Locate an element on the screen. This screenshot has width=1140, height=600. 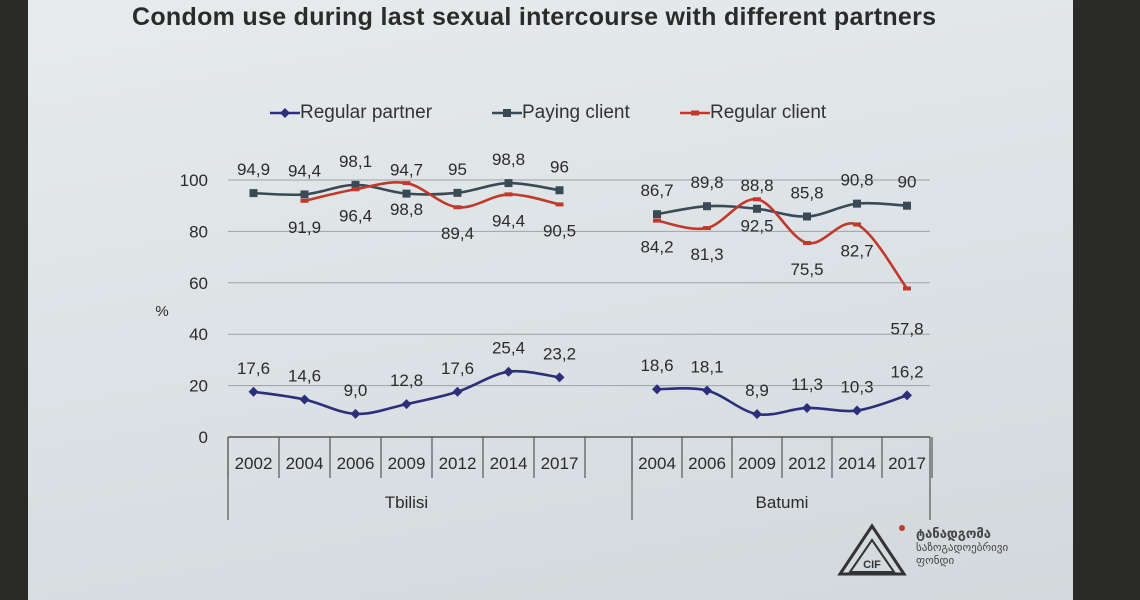
legend-label-regular-partner: Regular partner is located at coordinates (366, 112).